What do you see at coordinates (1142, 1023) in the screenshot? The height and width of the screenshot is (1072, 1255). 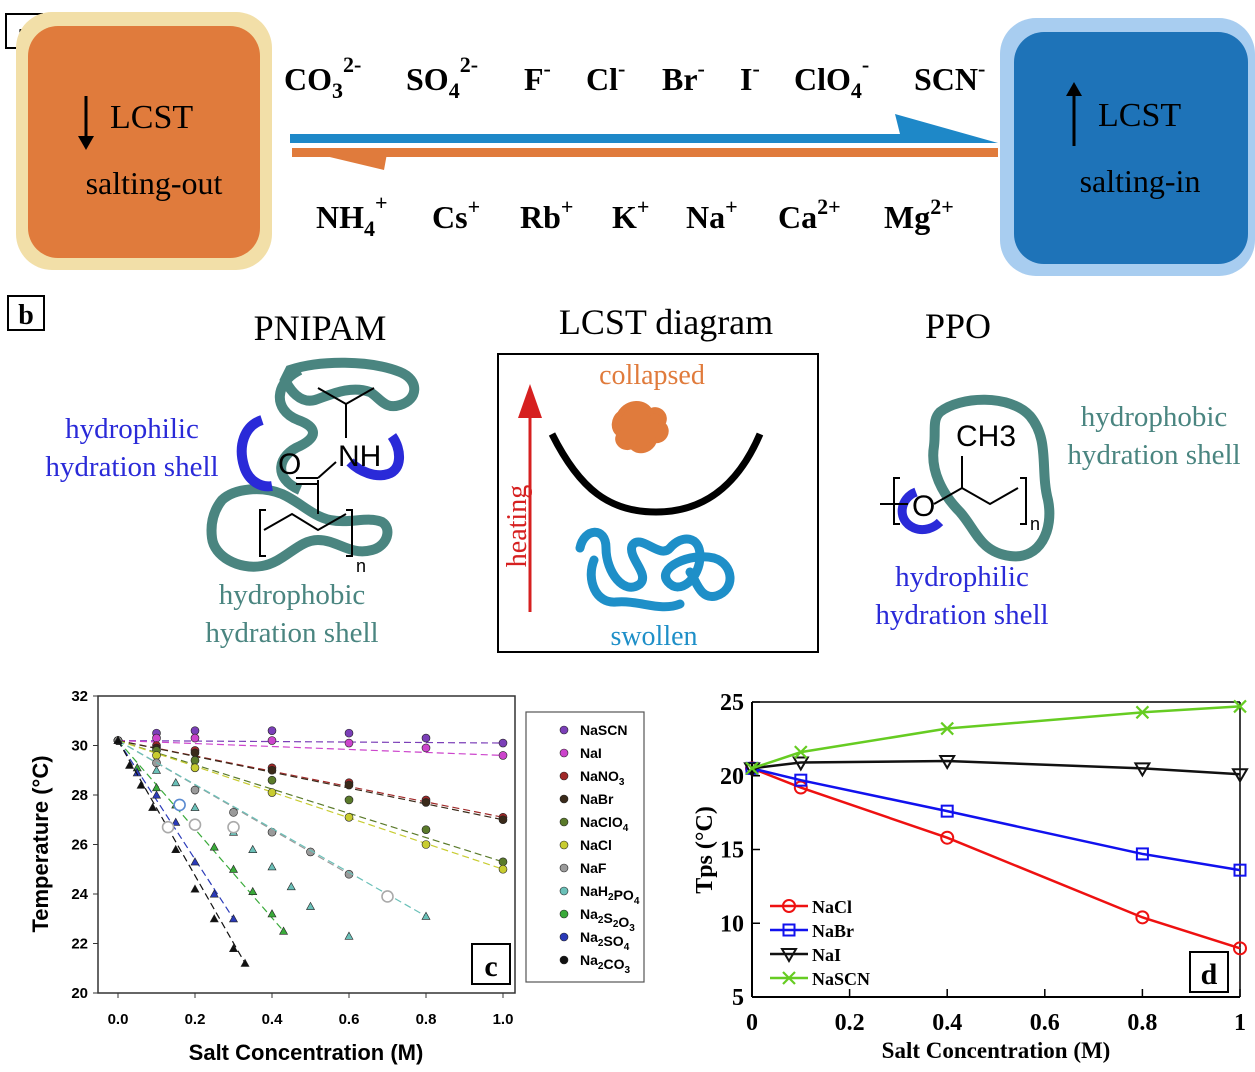 I see `panel-d-xtick-label: 0.8` at bounding box center [1142, 1023].